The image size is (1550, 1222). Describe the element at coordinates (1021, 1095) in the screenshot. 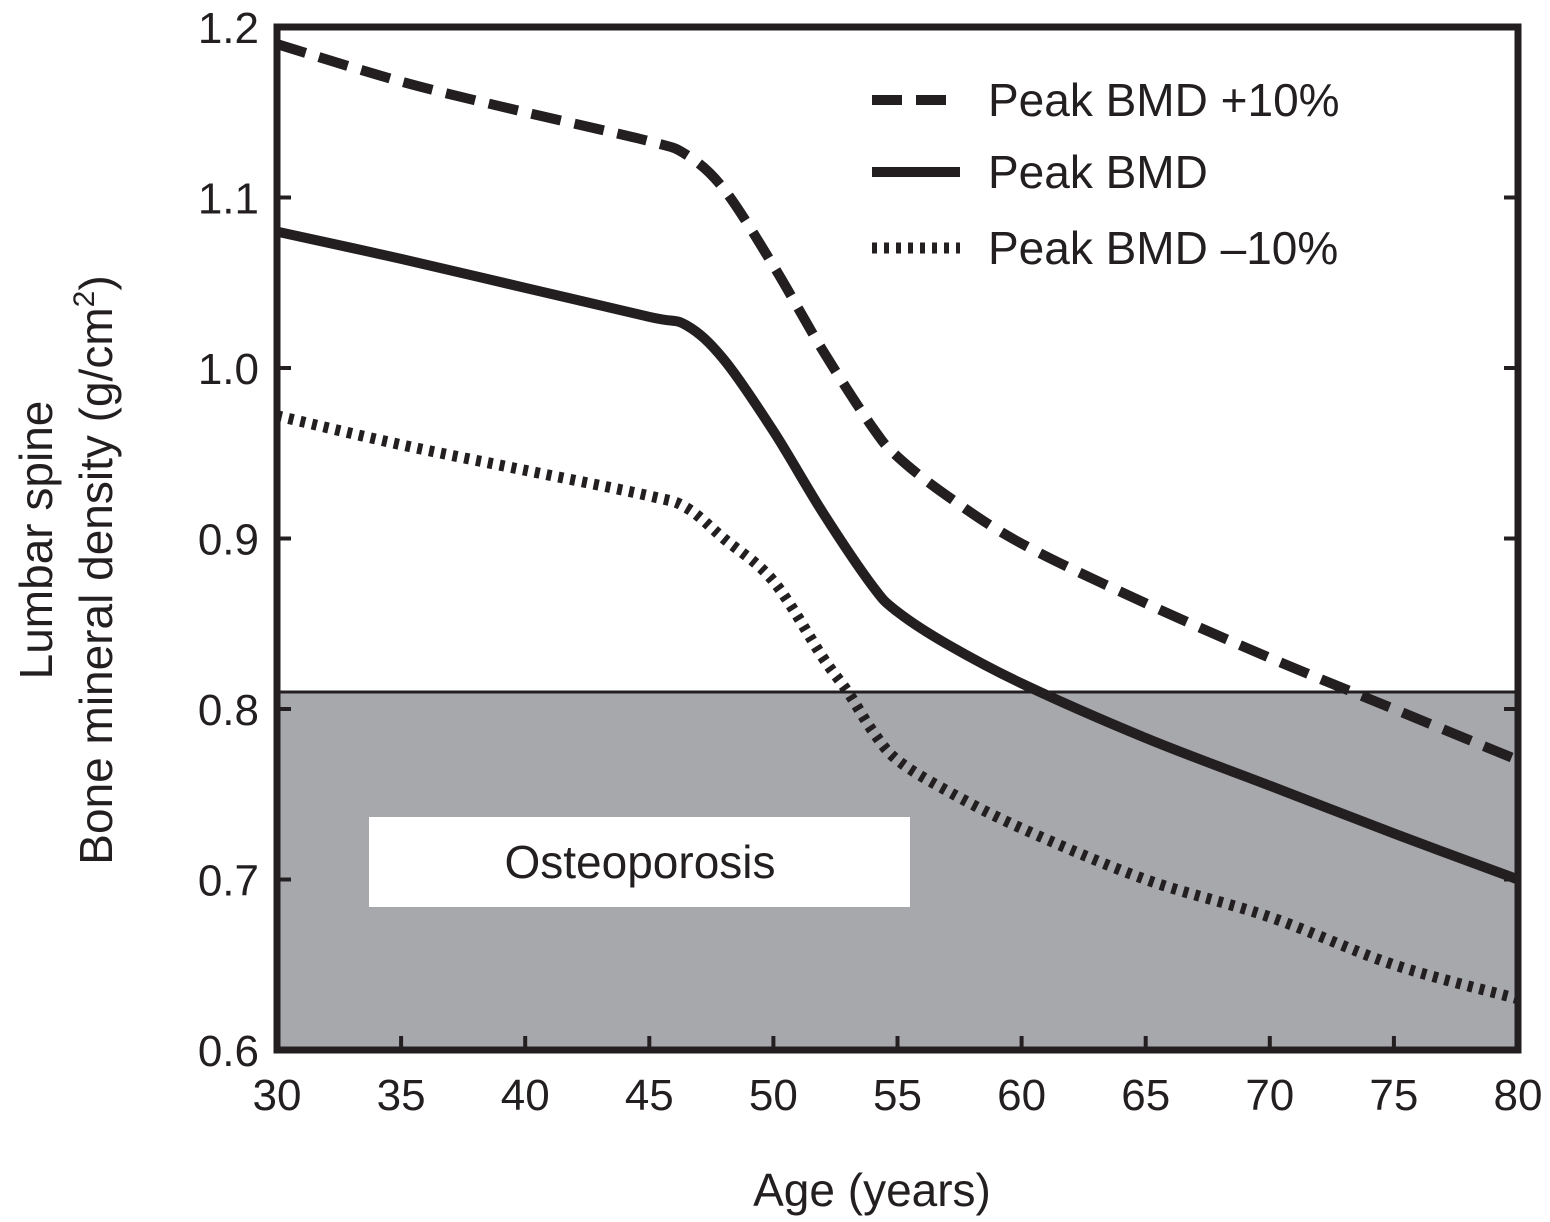

I see `x-tick-label: 60` at that location.